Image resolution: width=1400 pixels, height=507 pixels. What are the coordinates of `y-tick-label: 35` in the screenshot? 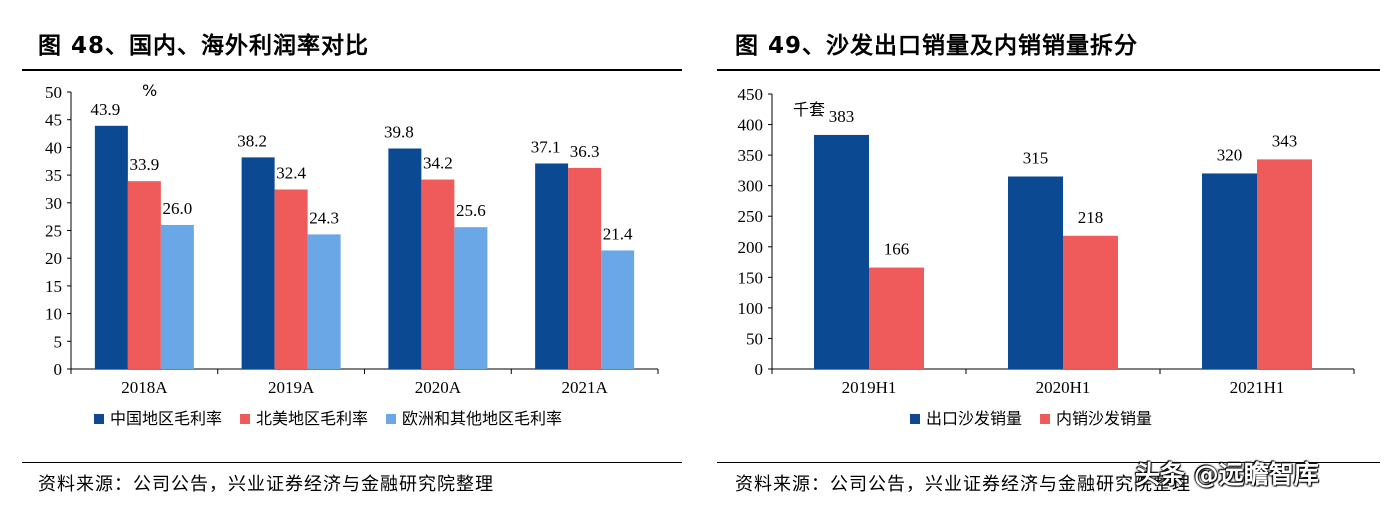 It's located at (53, 175).